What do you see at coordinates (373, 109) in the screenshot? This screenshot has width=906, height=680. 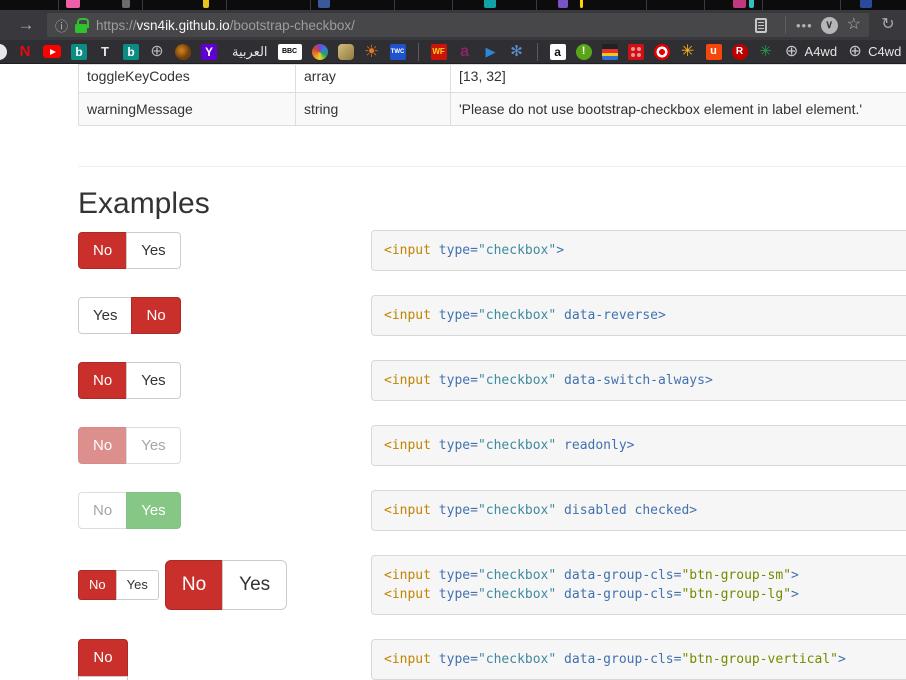 I see `option-type: string` at bounding box center [373, 109].